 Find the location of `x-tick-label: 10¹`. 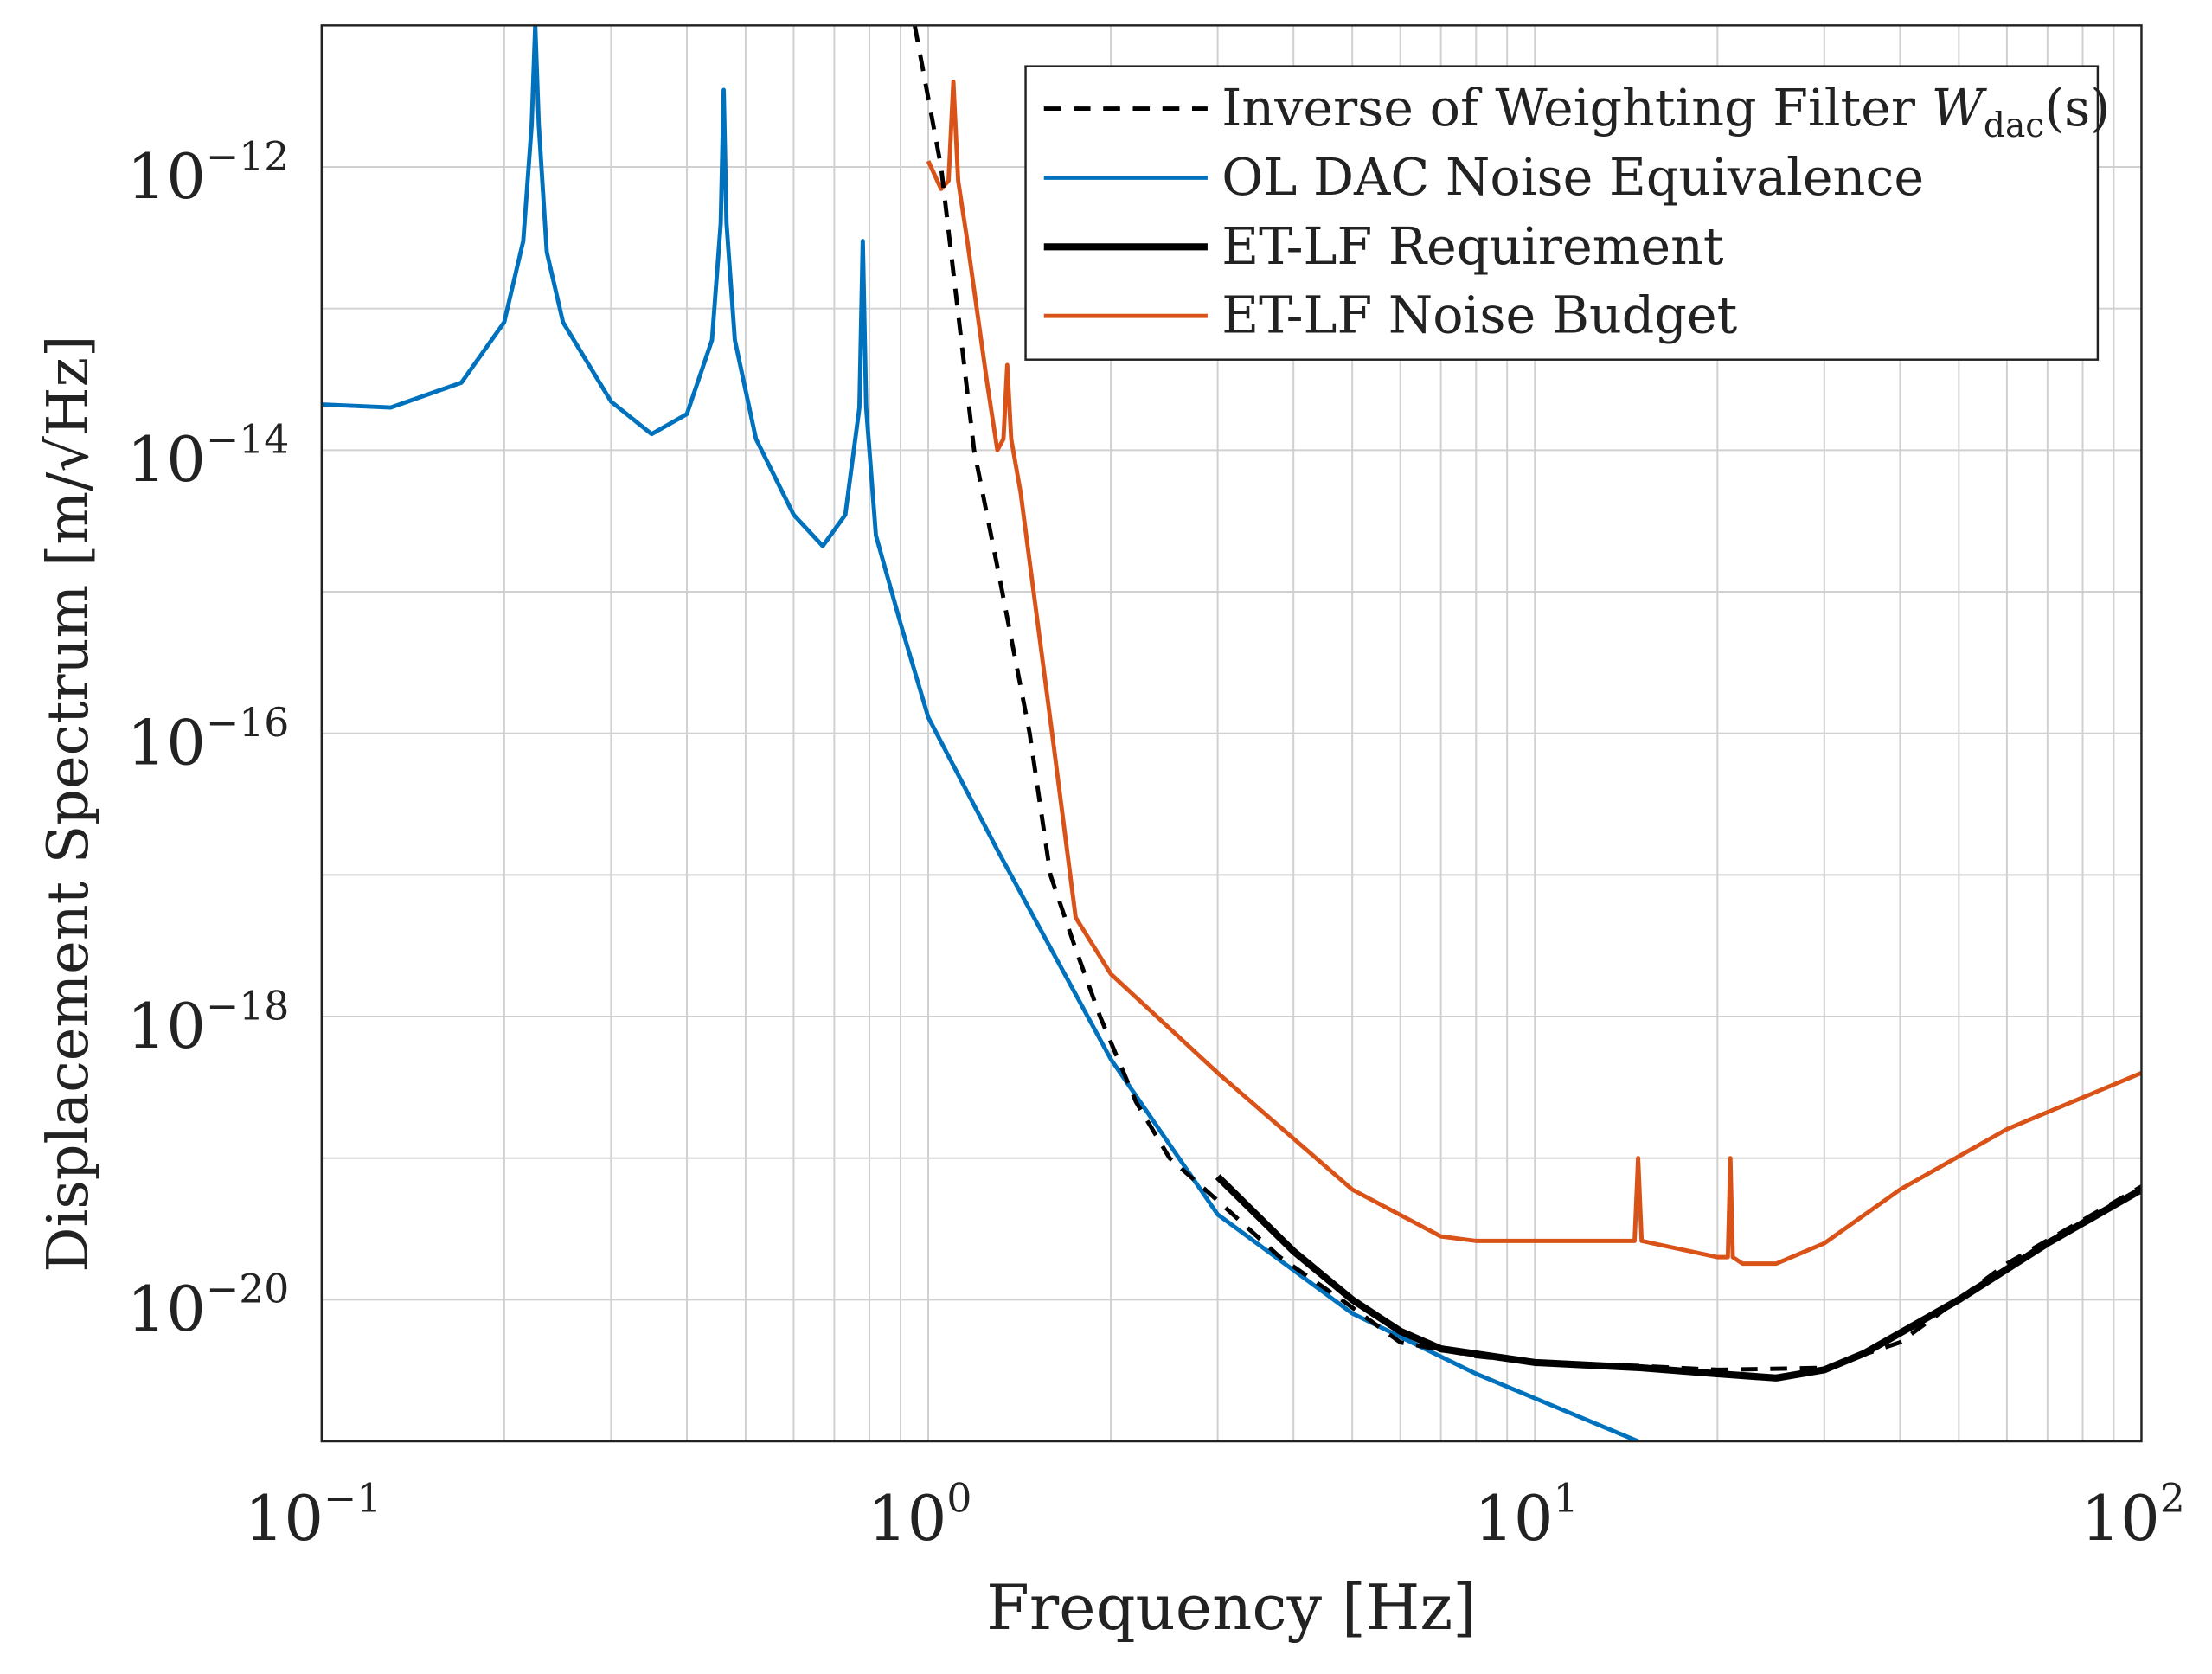

x-tick-label: 10¹ is located at coordinates (1526, 1515).